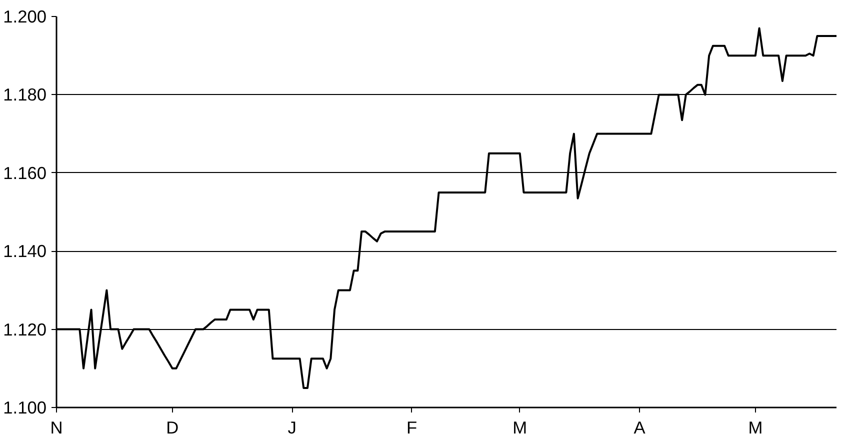 This screenshot has height=448, width=857. What do you see at coordinates (412, 428) in the screenshot?
I see `x-tick-label: F` at bounding box center [412, 428].